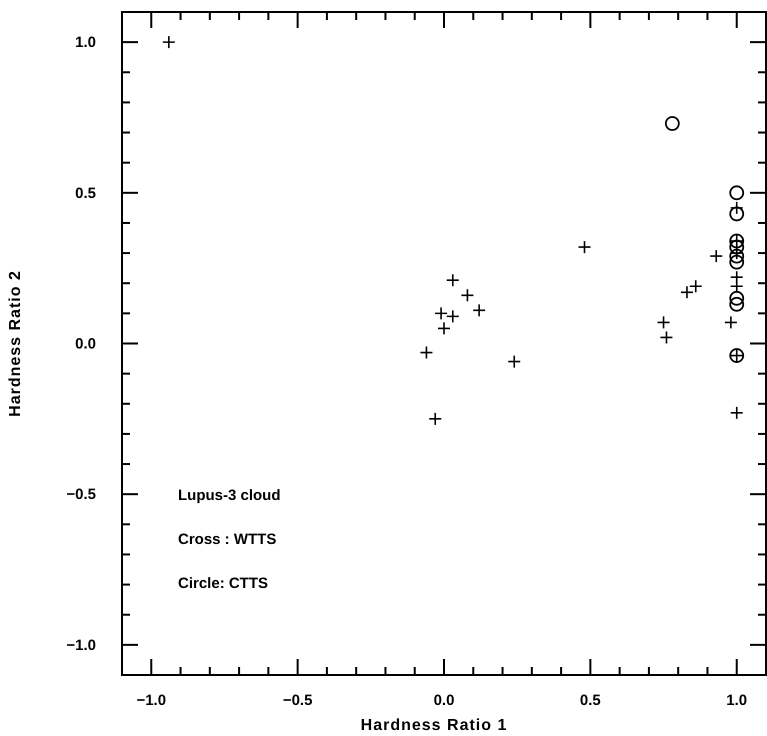 The height and width of the screenshot is (736, 767). What do you see at coordinates (227, 539) in the screenshot?
I see `annotation: Cross : WTTS` at bounding box center [227, 539].